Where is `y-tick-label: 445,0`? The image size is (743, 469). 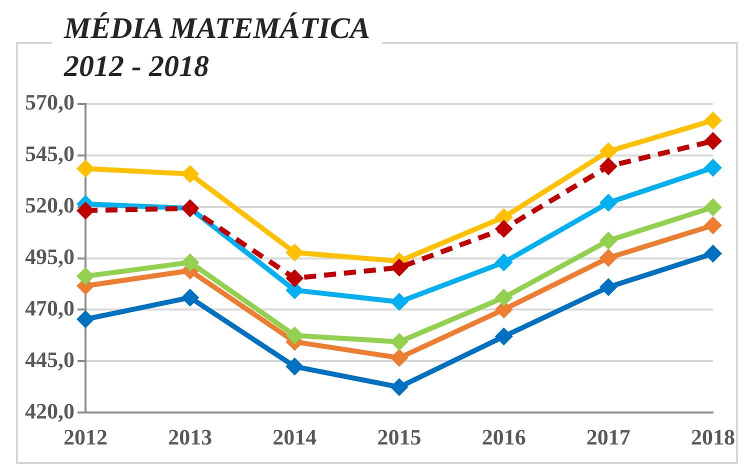
y-tick-label: 445,0 is located at coordinates (49, 359).